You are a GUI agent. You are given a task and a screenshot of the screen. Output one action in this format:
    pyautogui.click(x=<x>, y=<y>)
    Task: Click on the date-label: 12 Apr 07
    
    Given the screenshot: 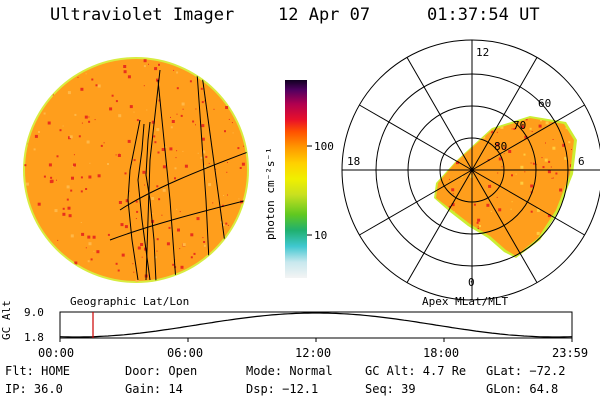 What is the action you would take?
    pyautogui.click(x=324, y=15)
    